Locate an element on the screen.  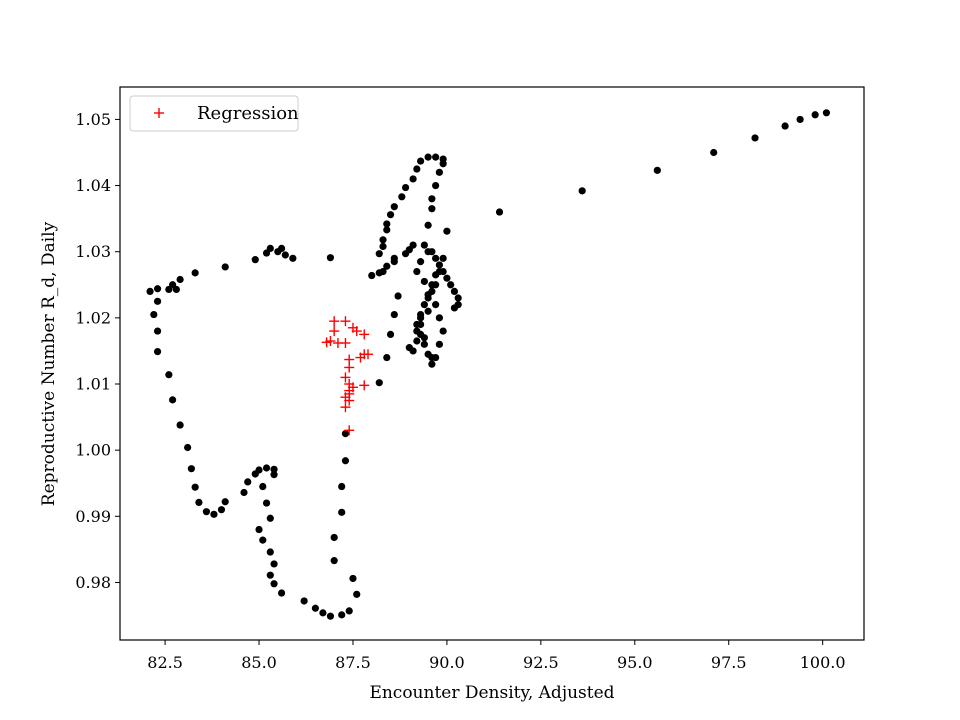
legend: Regression is located at coordinates (214, 113).